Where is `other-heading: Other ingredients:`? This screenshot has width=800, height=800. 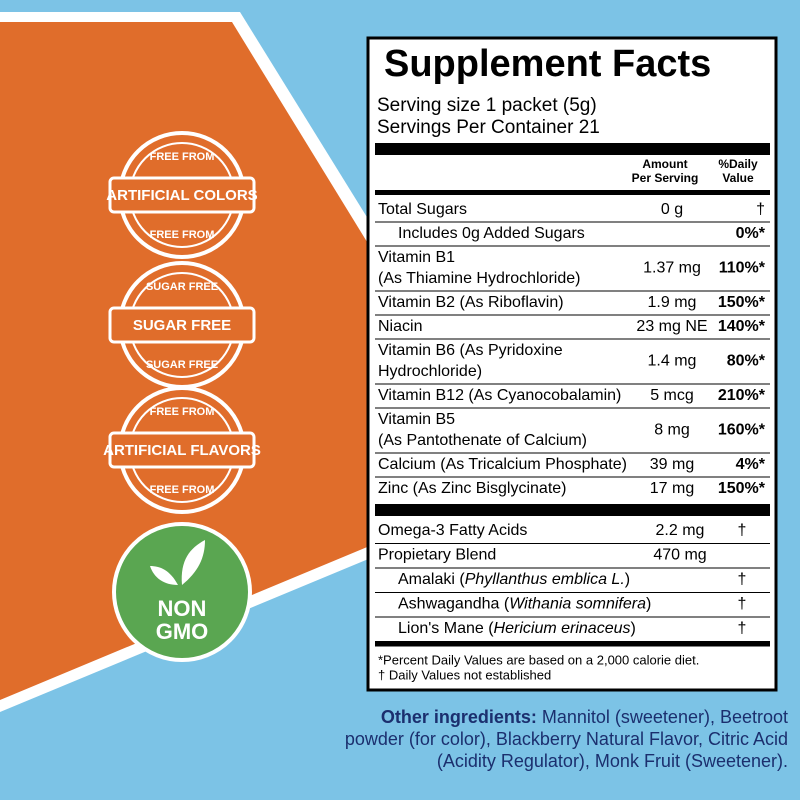 other-heading: Other ingredients: is located at coordinates (458, 717).